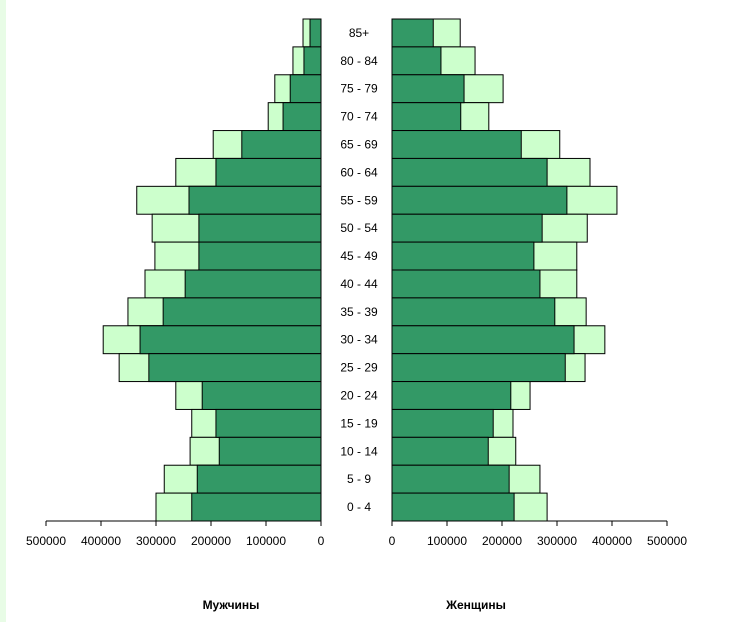 This screenshot has height=622, width=737. I want to click on panel-title: Женщины, so click(475, 605).